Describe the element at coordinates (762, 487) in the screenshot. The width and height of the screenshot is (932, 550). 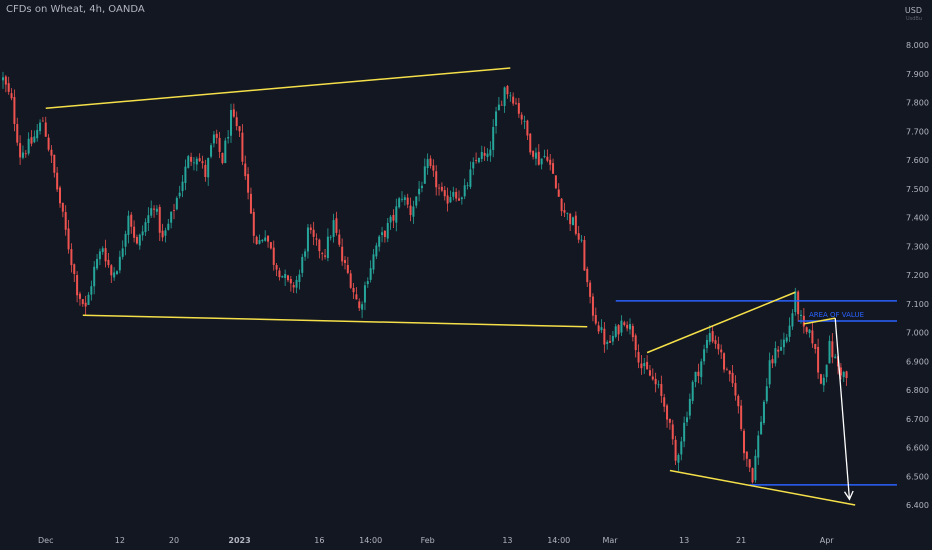
I see `wedge-lower-line` at that location.